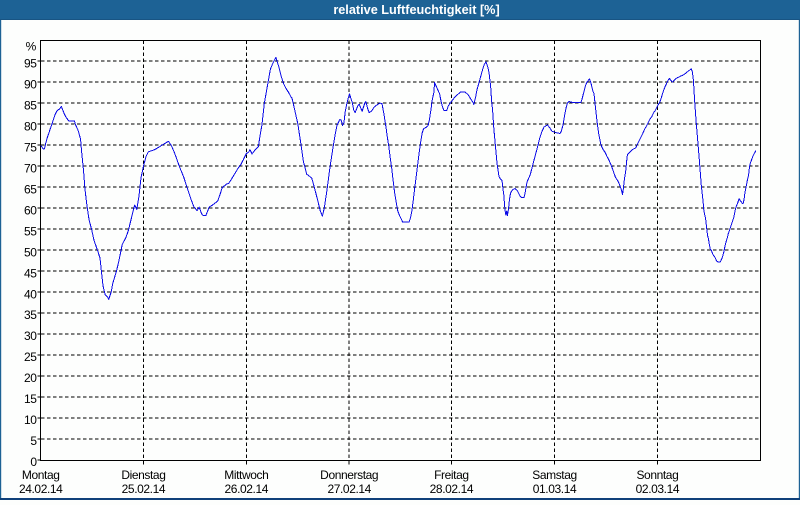  What do you see at coordinates (30, 273) in the screenshot?
I see `svg-text: 45` at bounding box center [30, 273].